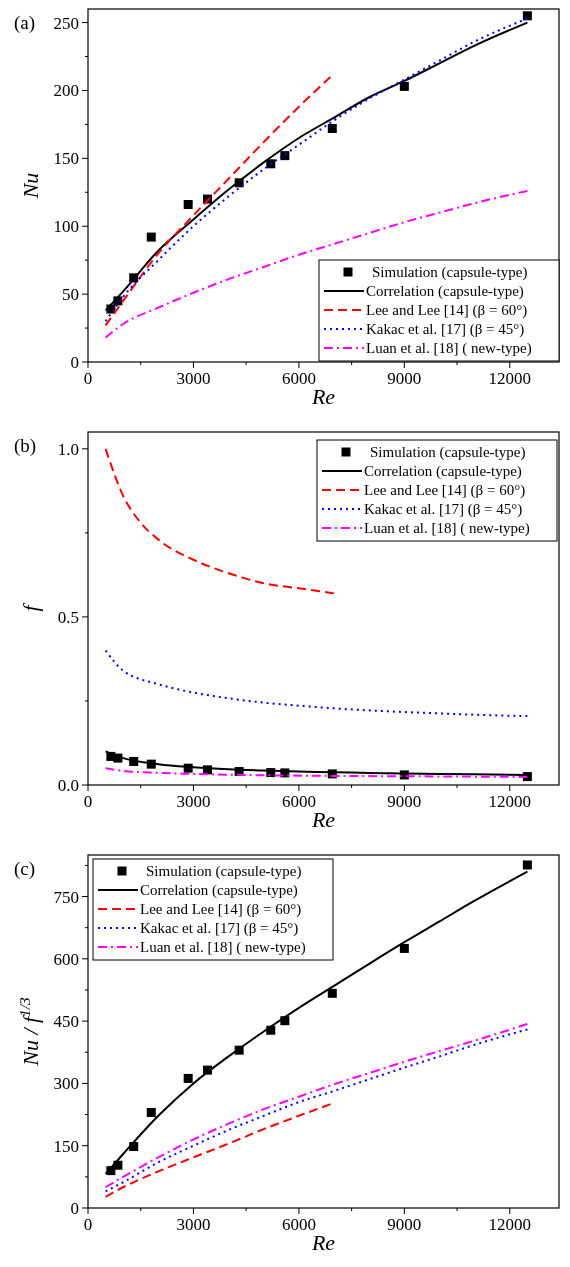 This screenshot has height=1267, width=570. What do you see at coordinates (25, 23) in the screenshot?
I see `chart-title: (a)` at bounding box center [25, 23].